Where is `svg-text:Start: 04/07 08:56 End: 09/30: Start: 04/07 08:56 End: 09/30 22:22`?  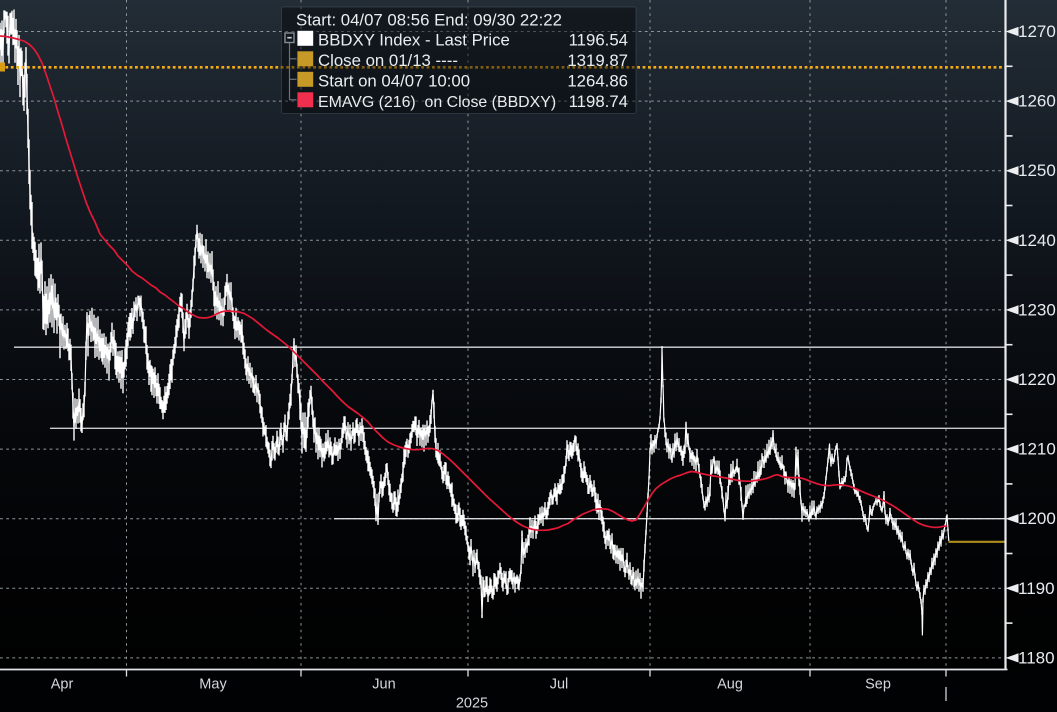 svg-text:Start: 04/07 08:56 End: 09/30: Start: 04/07 08:56 End: 09/30 22:22 is located at coordinates (429, 20).